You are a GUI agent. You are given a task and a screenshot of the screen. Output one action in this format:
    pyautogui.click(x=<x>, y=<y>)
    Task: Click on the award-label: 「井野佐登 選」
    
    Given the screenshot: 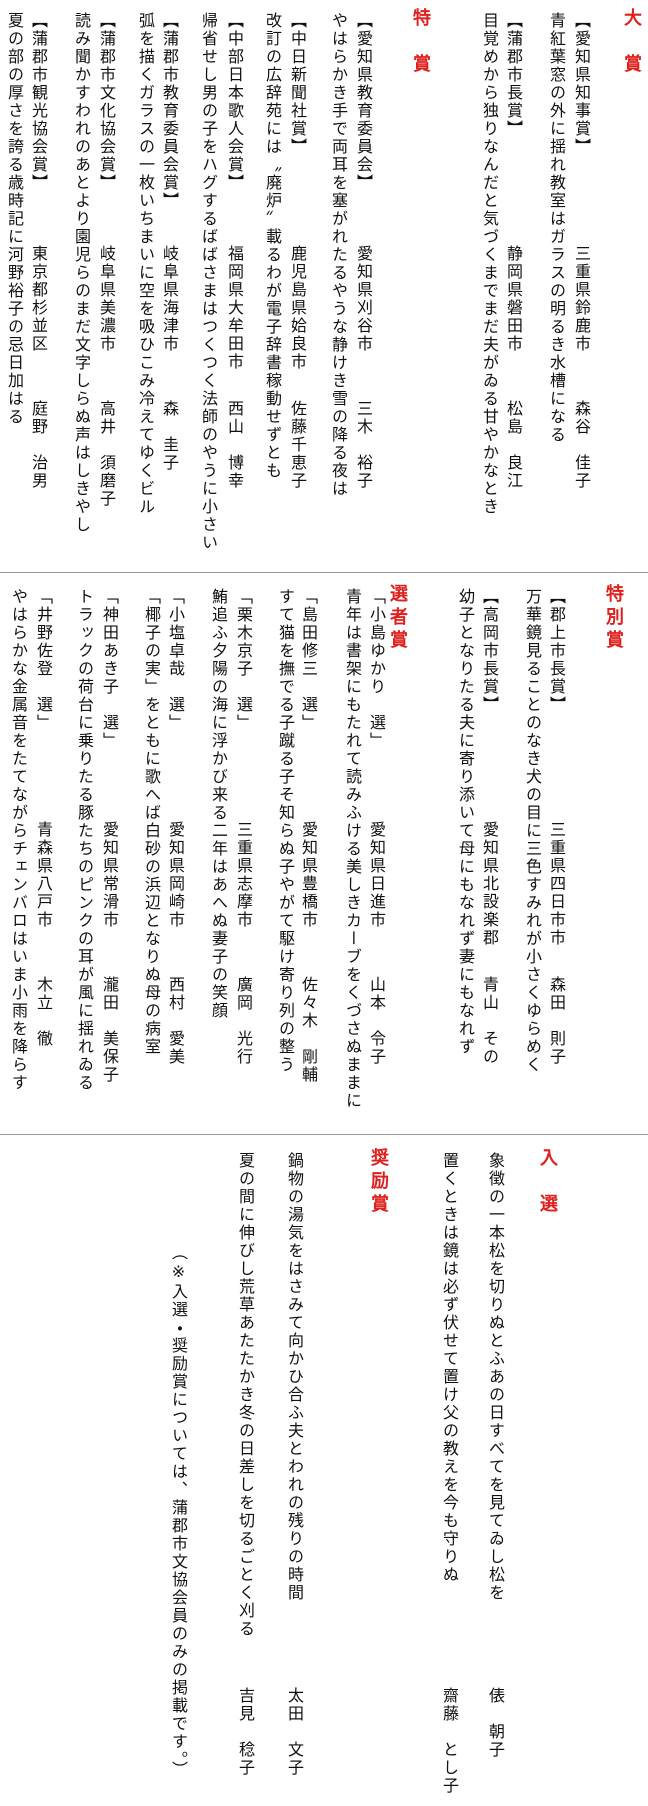 What is the action you would take?
    pyautogui.click(x=43, y=660)
    